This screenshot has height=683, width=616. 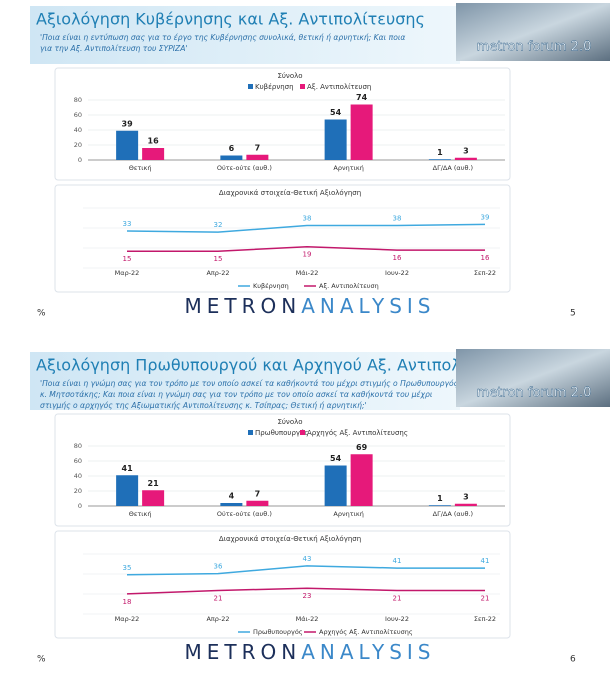 What do you see at coordinates (80, 506) in the screenshot?
I see `y-tick-label: 0` at bounding box center [80, 506].